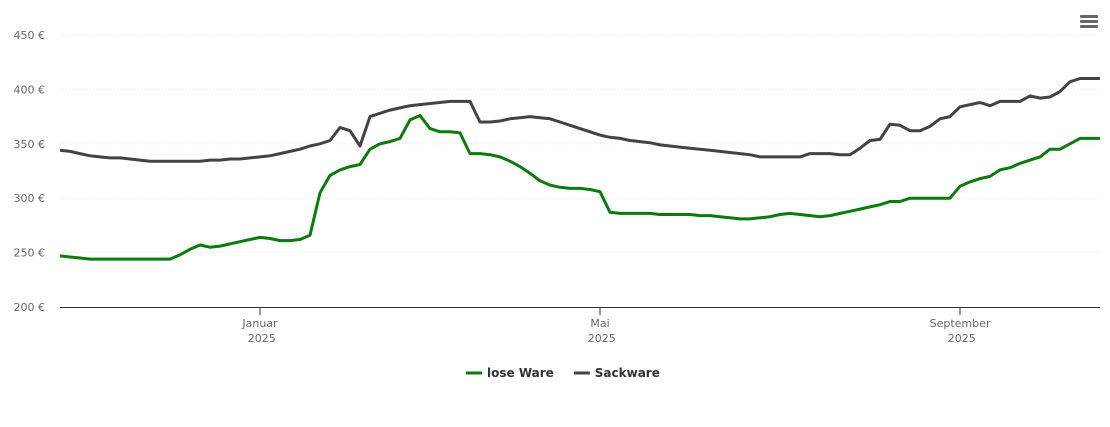  What do you see at coordinates (520, 373) in the screenshot?
I see `legend-label: lose Ware` at bounding box center [520, 373].